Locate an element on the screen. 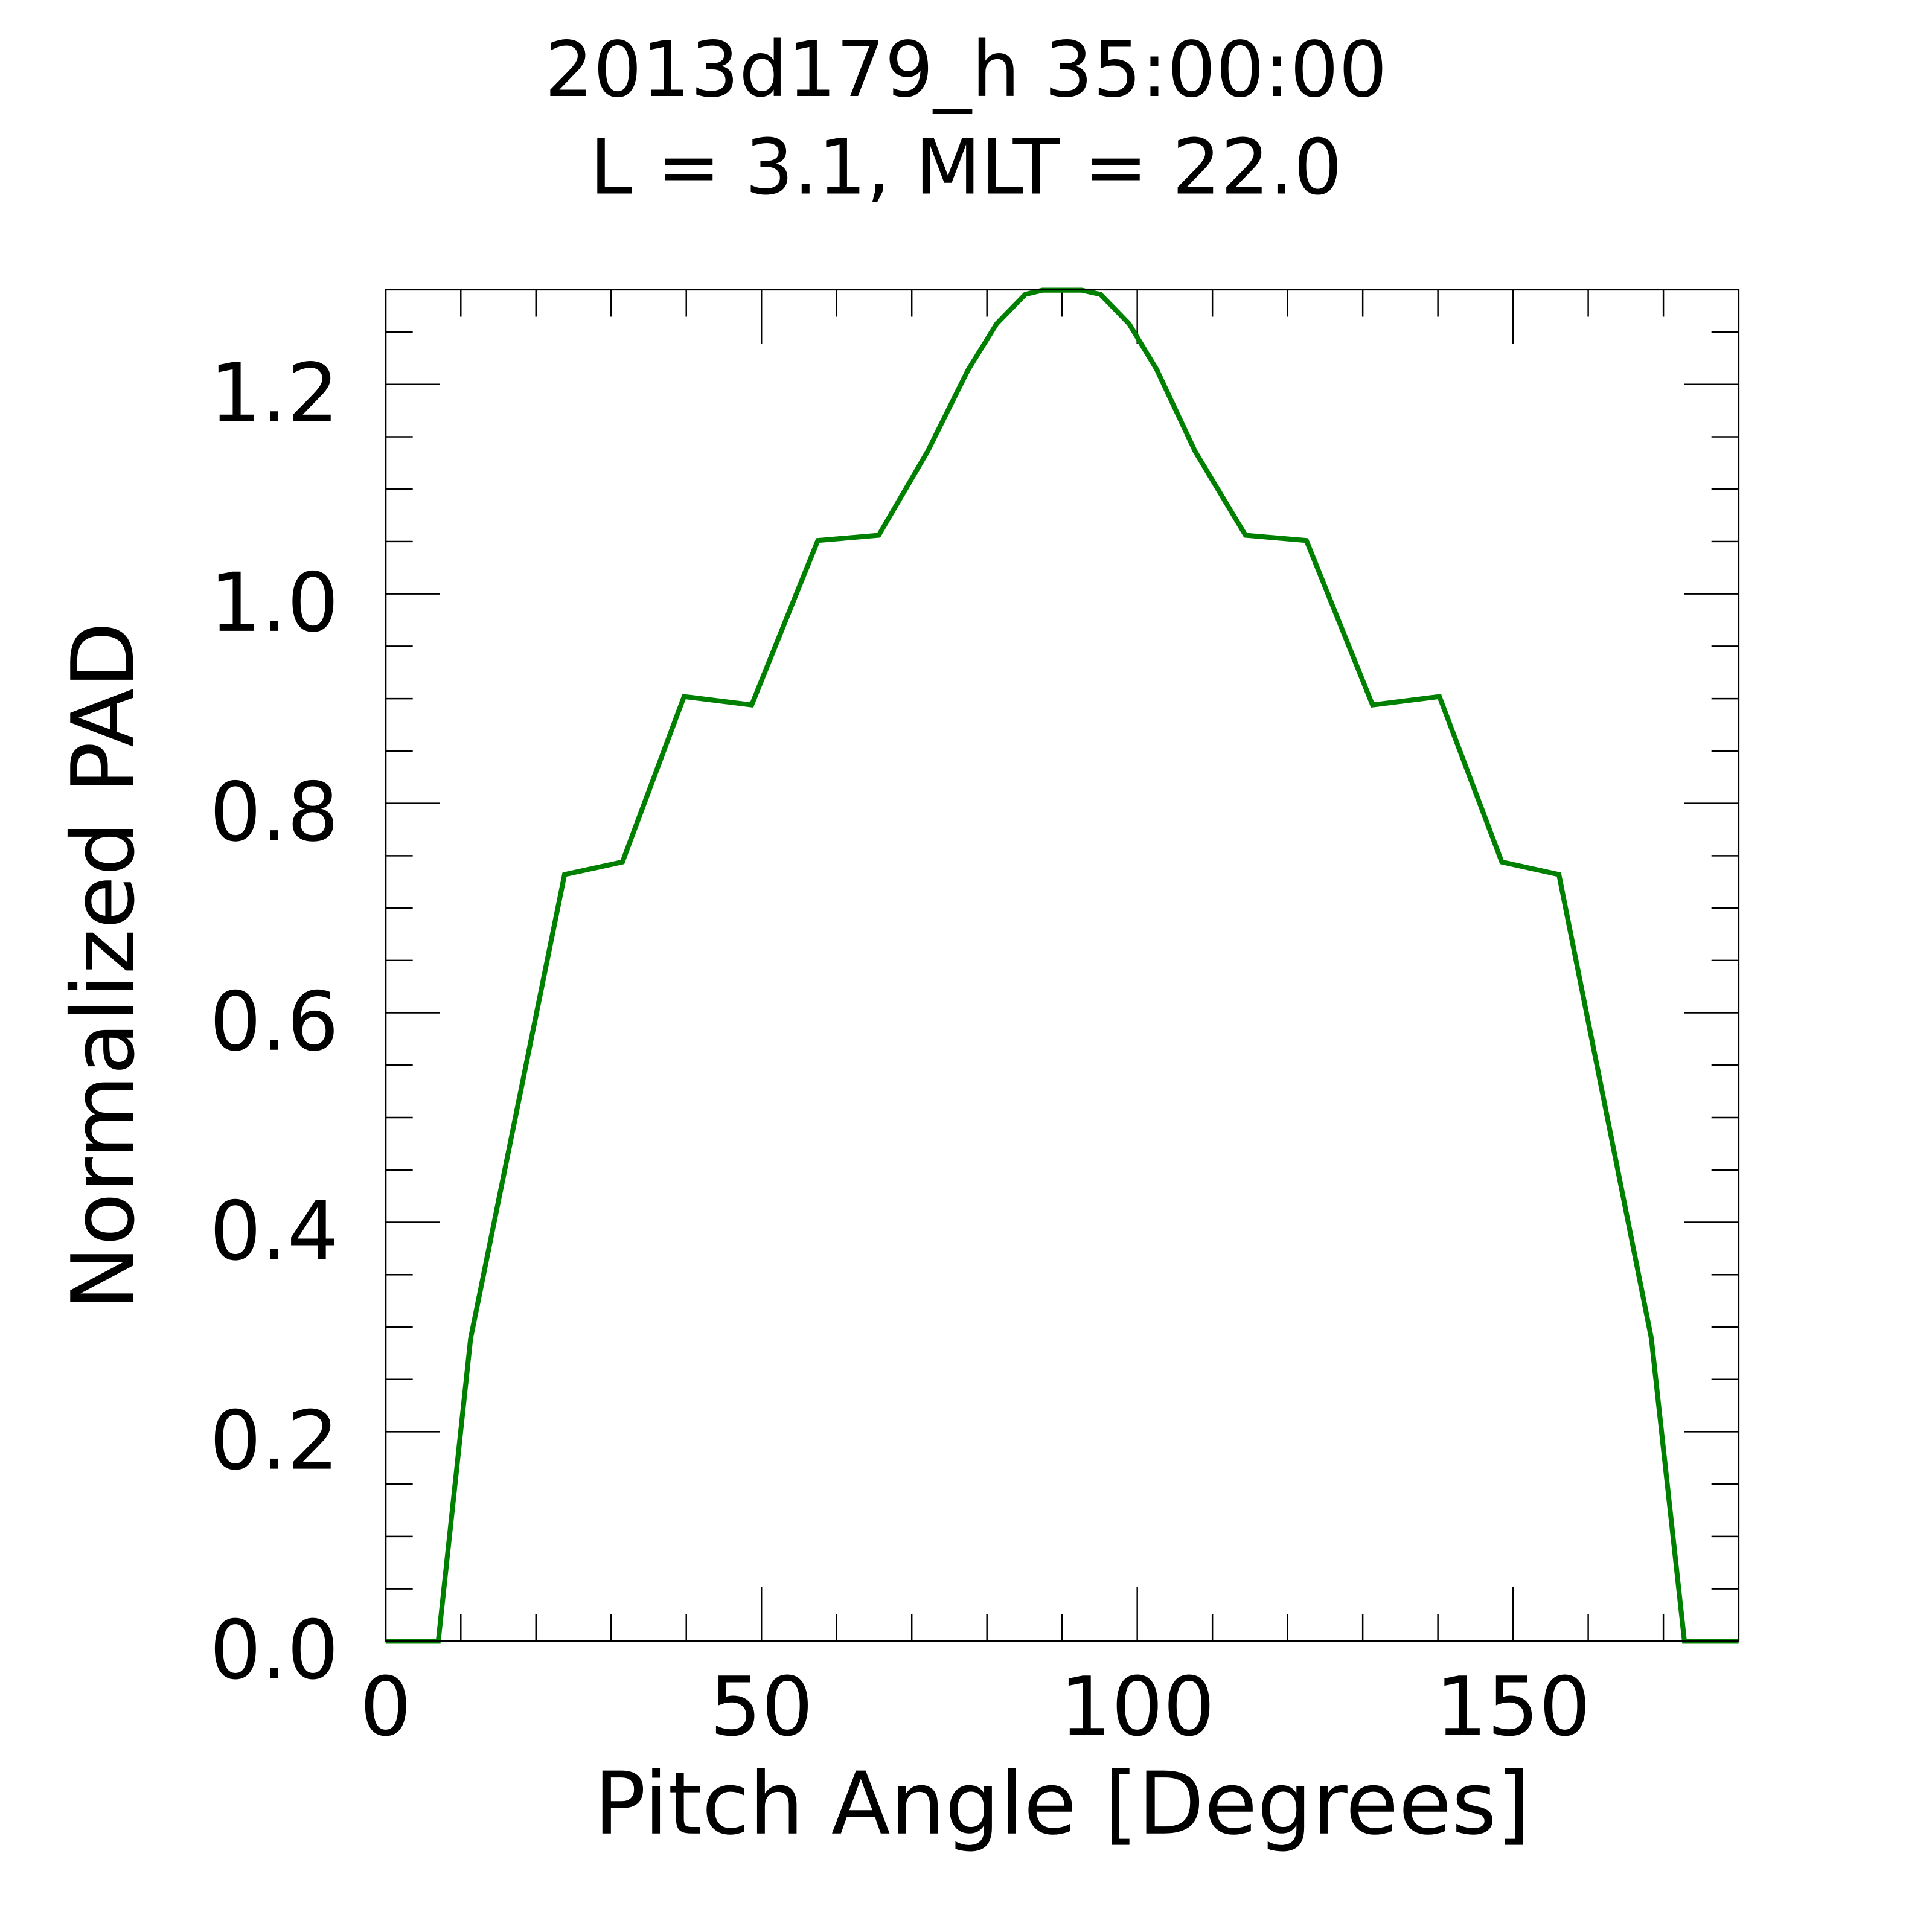 The height and width of the screenshot is (1932, 1932). x-tick-label: 150 is located at coordinates (1513, 1707).